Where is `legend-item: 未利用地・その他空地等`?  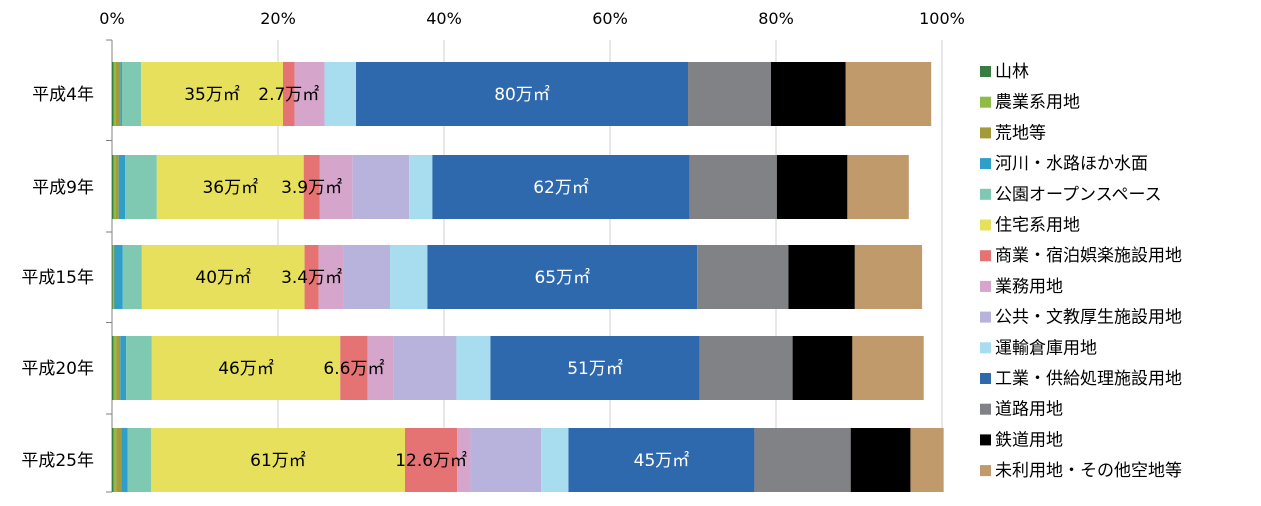
legend-item: 未利用地・その他空地等 is located at coordinates (1081, 471).